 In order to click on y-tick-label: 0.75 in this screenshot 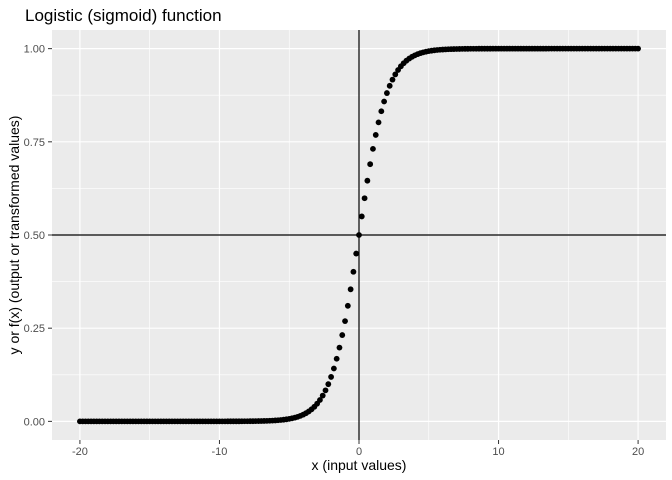, I will do `click(34, 143)`.